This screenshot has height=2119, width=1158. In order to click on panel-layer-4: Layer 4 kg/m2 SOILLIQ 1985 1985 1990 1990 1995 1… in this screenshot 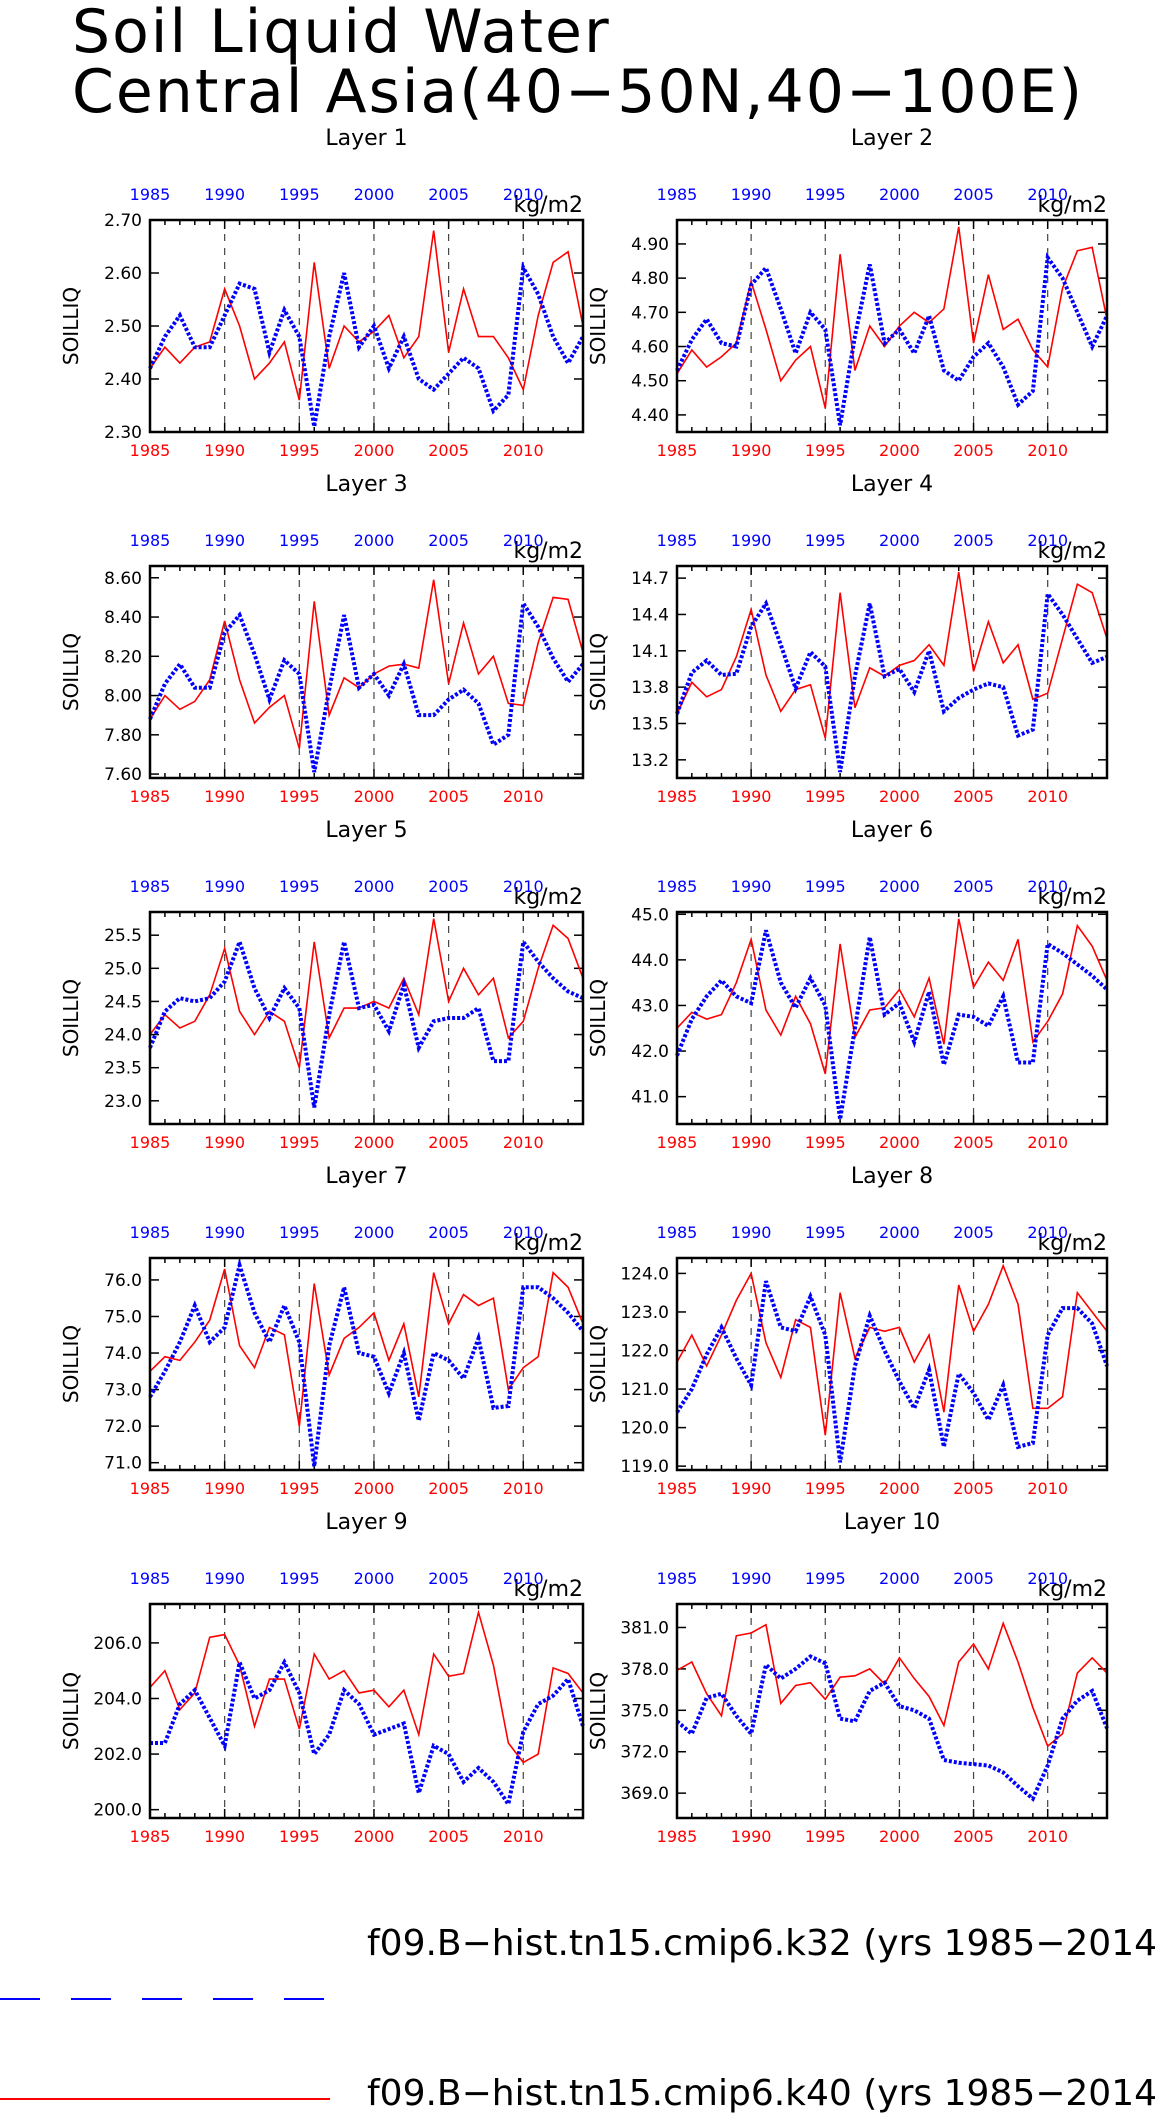, I will do `click(847, 639)`.